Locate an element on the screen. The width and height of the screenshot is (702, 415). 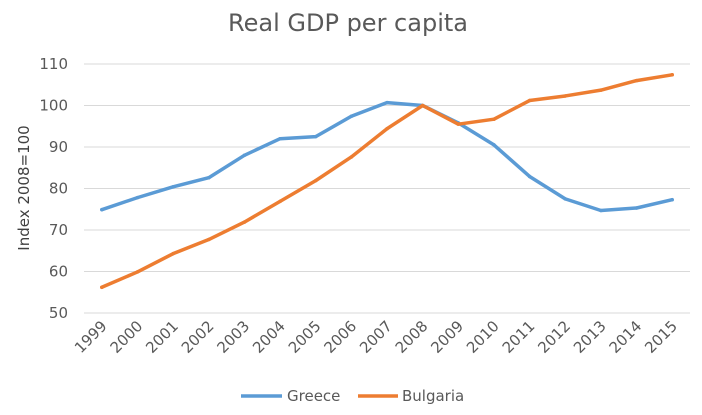
x-tick-label: 2012 is located at coordinates (554, 337).